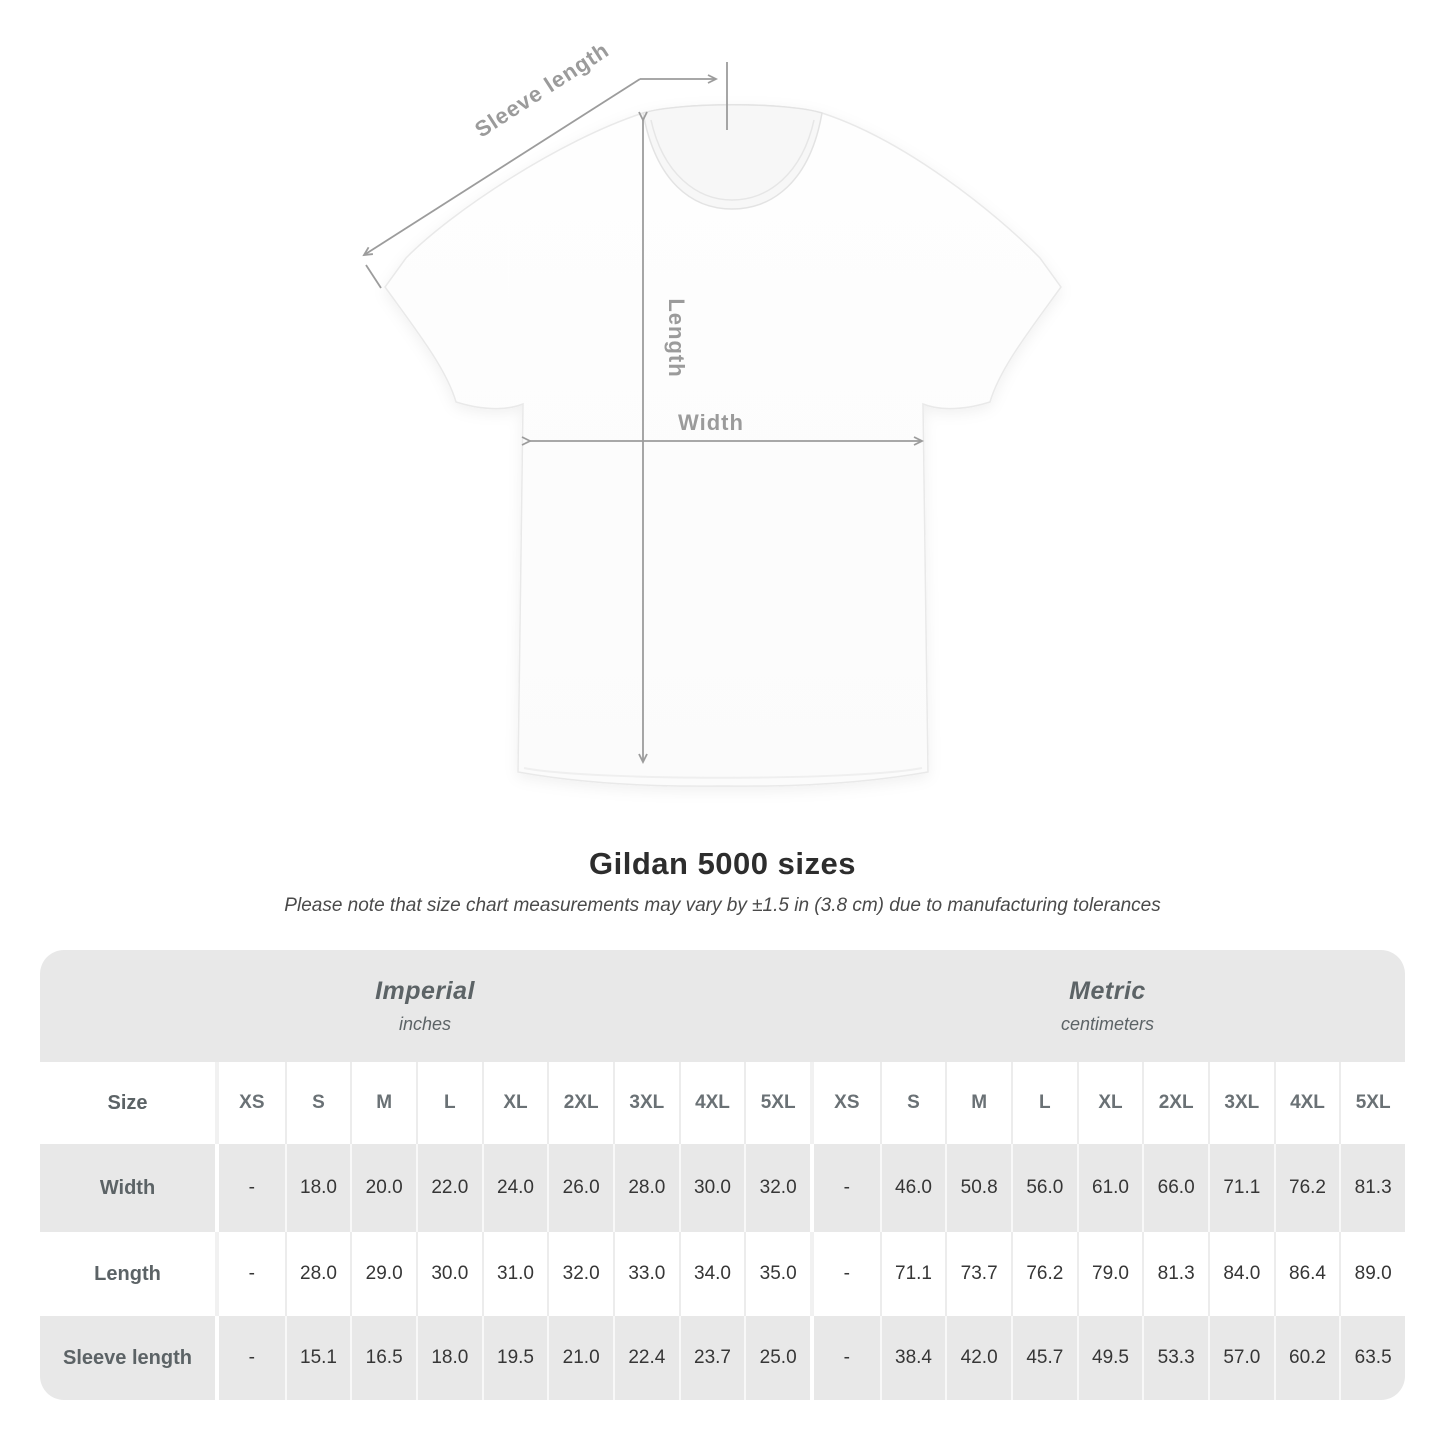 The width and height of the screenshot is (1445, 1445). Describe the element at coordinates (722, 863) in the screenshot. I see `page-title: Gildan 5000 sizes` at that location.